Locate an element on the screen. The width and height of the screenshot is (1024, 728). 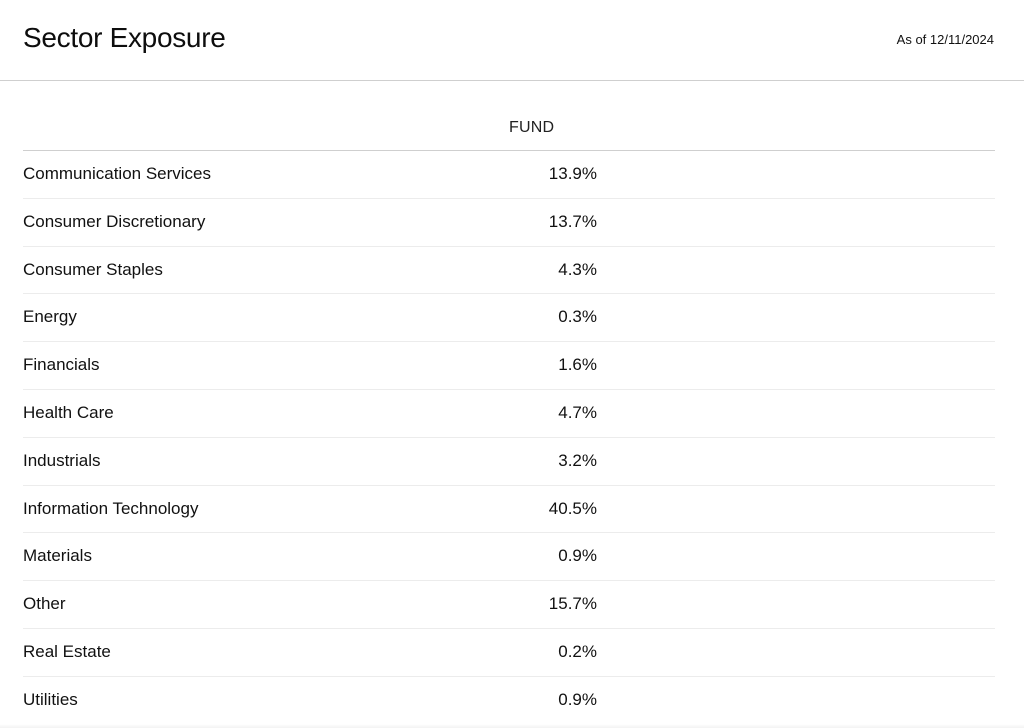
as-of-date: As of 12/11/2024 is located at coordinates (945, 39).